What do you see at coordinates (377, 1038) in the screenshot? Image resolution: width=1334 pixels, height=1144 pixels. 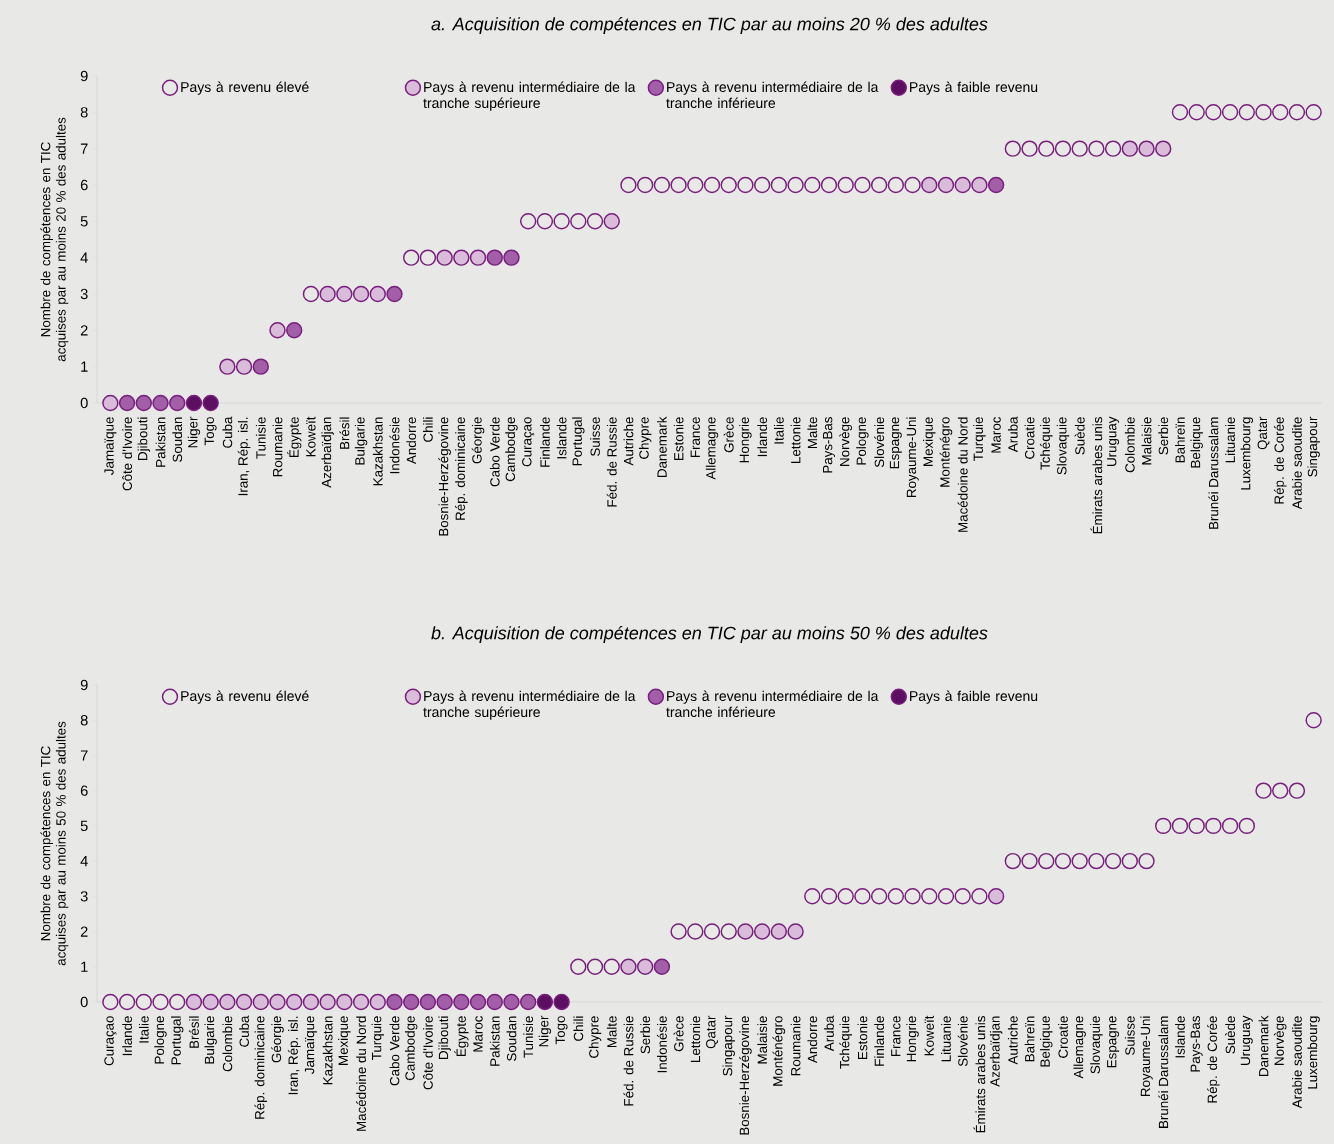 I see `x-tick-label: Turquie` at bounding box center [377, 1038].